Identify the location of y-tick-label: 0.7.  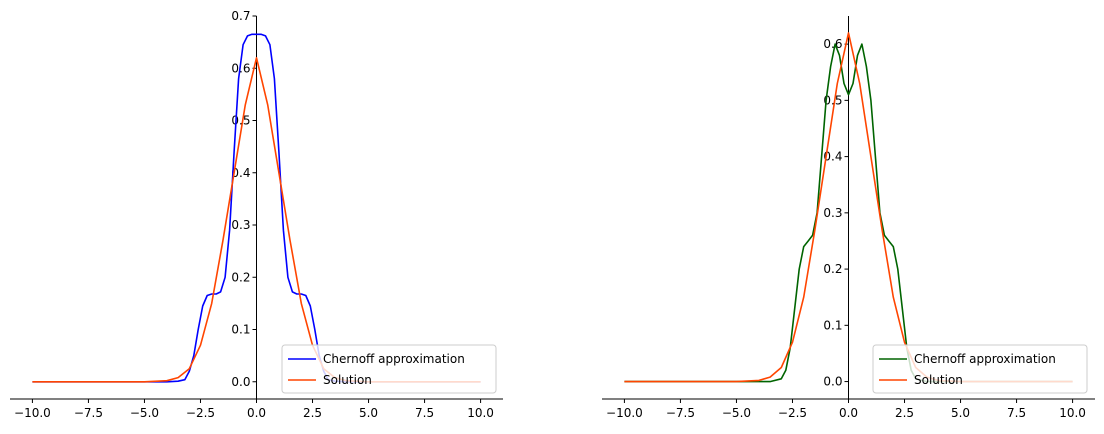
(240, 16).